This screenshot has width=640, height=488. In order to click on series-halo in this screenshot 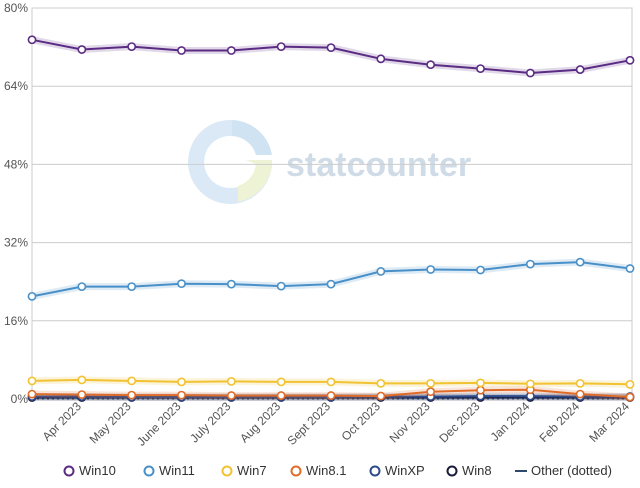, I will do `click(331, 279)`.